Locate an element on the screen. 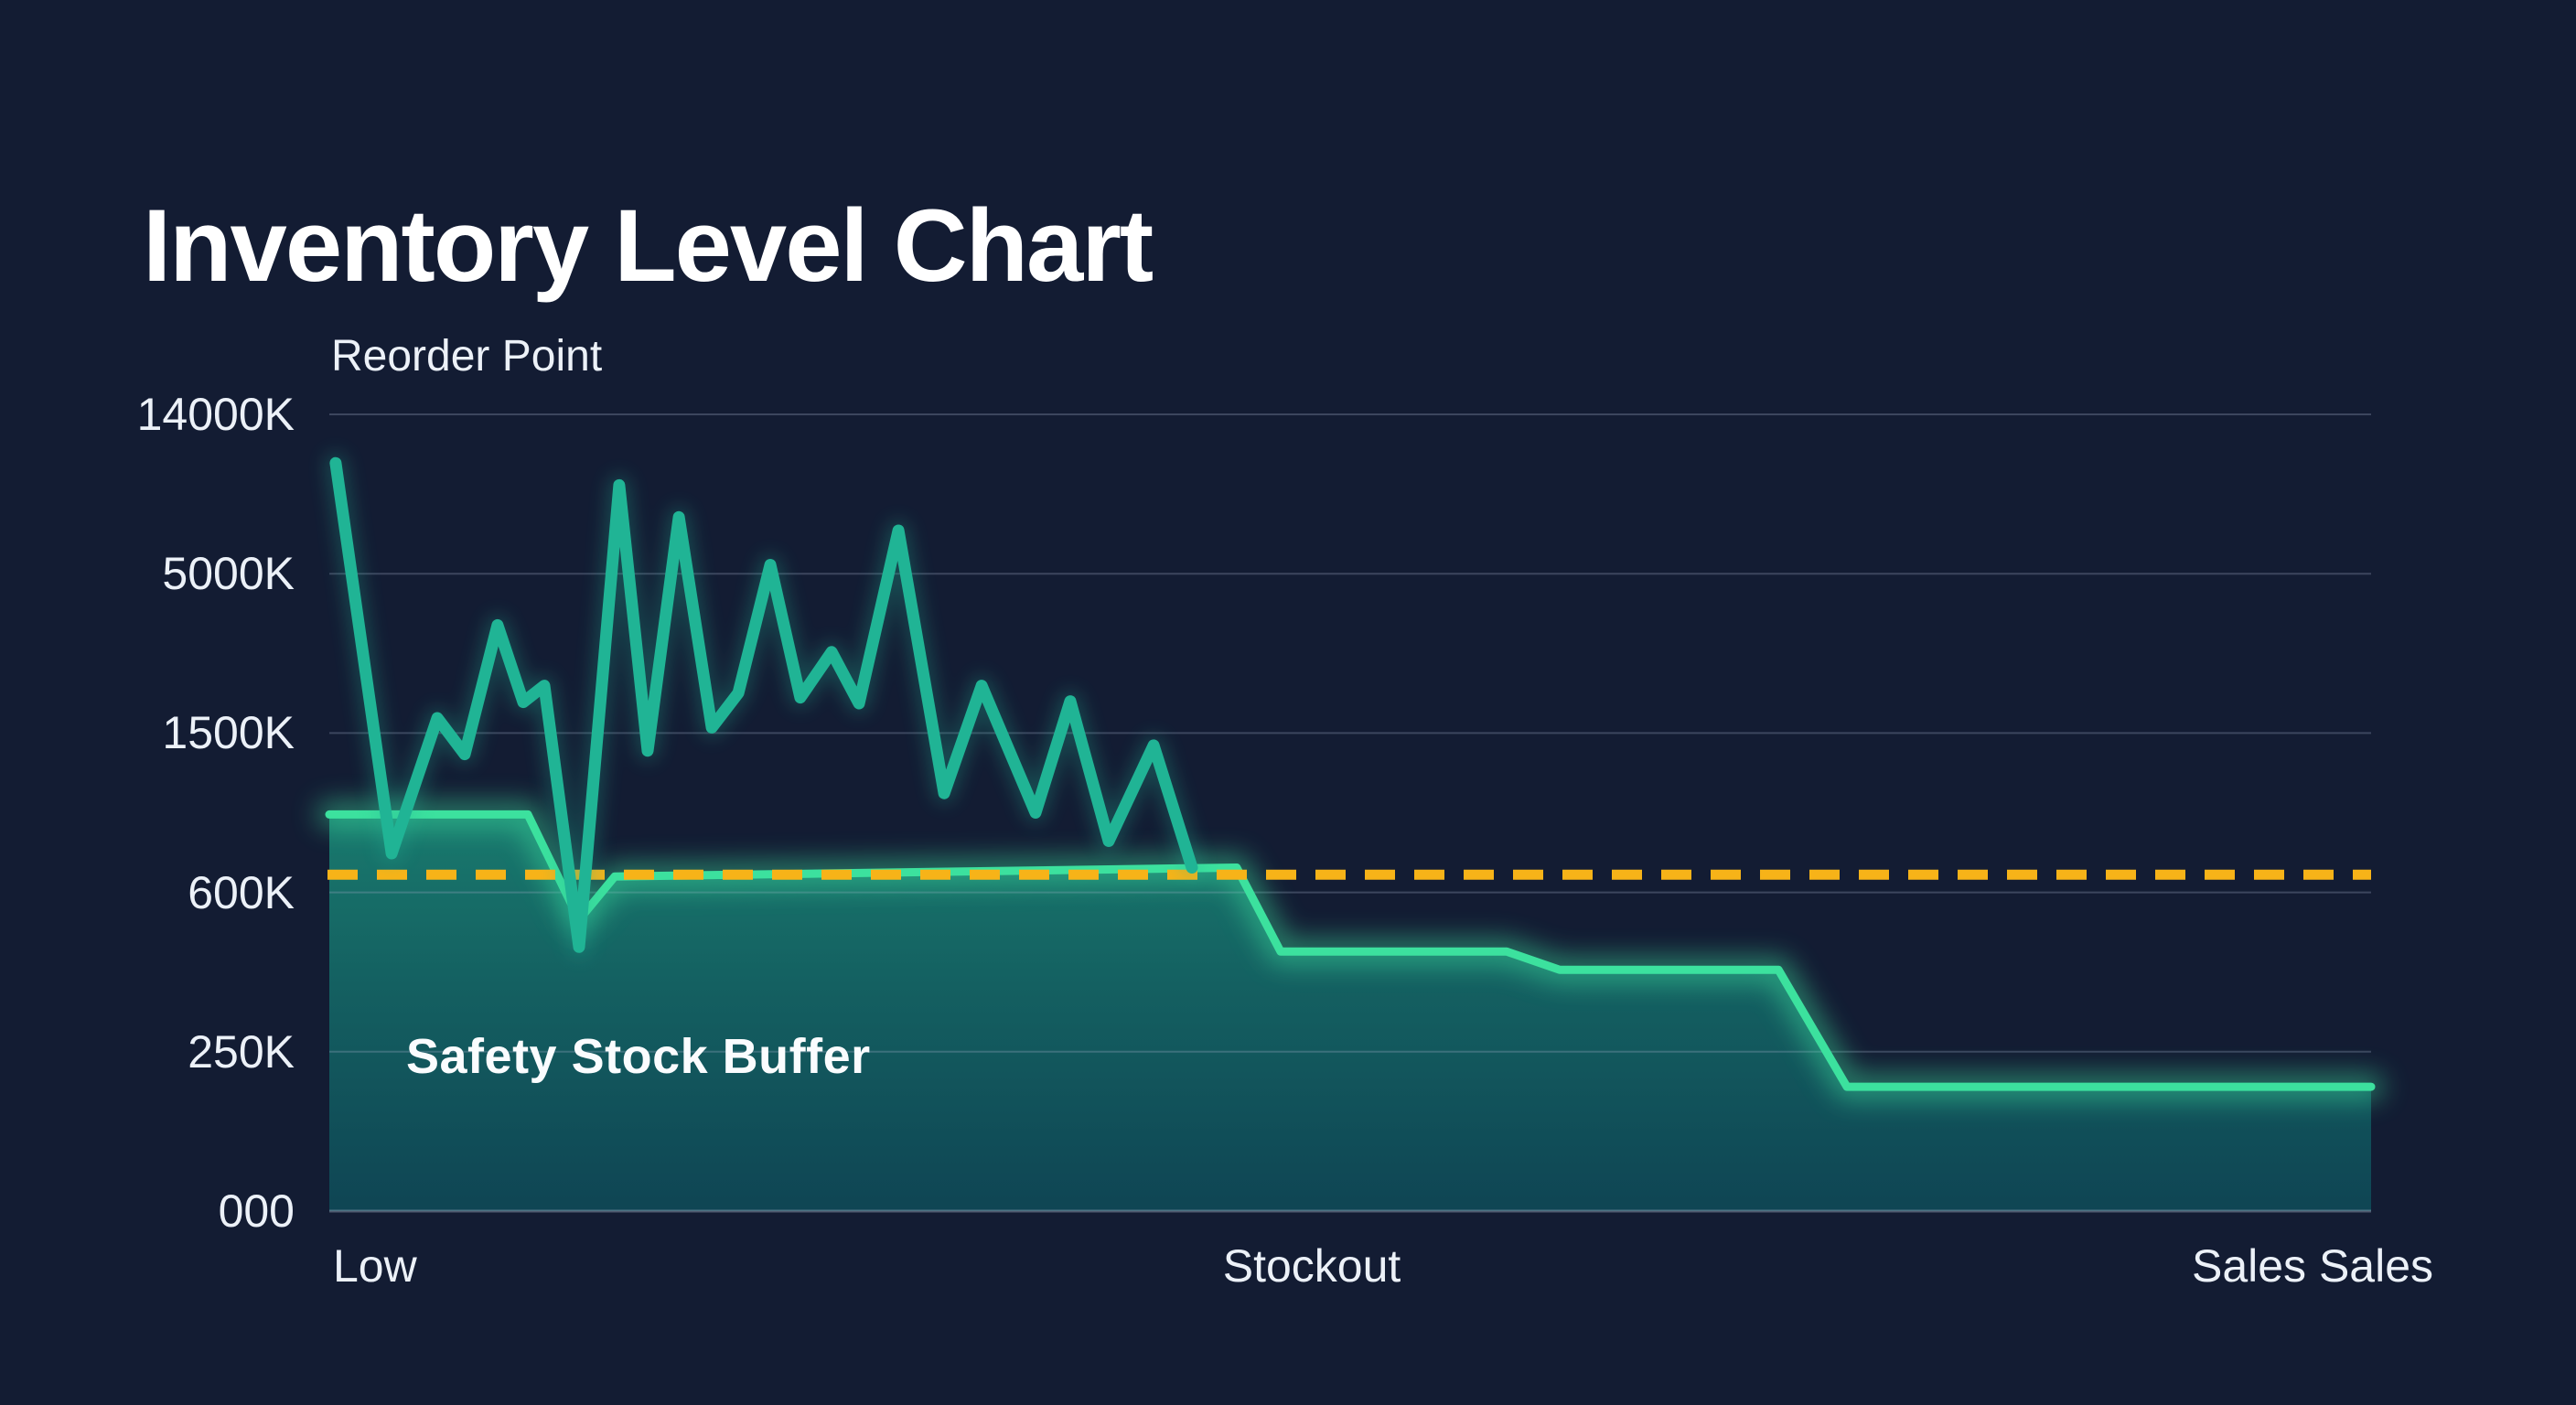  y-axis-label: 5000K is located at coordinates (229, 574).